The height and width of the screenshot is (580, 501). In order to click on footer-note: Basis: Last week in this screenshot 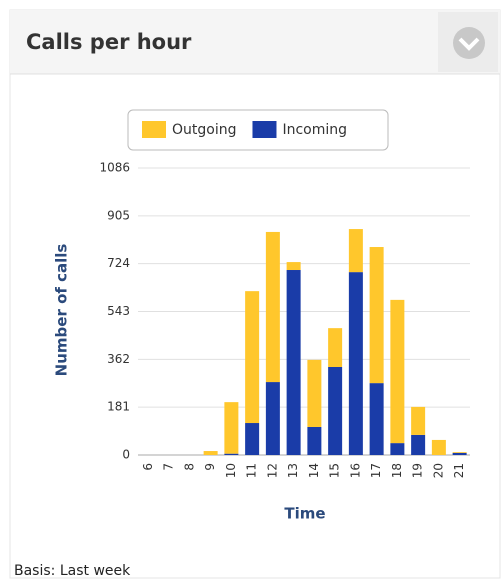, I will do `click(72, 571)`.